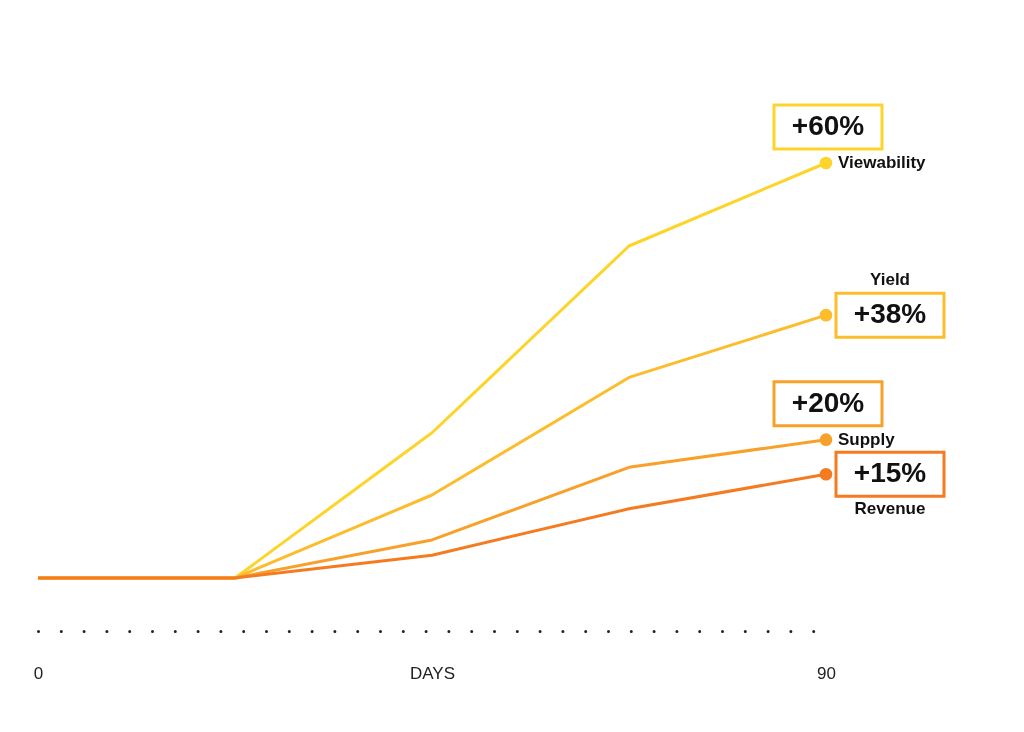 The height and width of the screenshot is (732, 1024). Describe the element at coordinates (890, 473) in the screenshot. I see `data-label: +15%` at that location.